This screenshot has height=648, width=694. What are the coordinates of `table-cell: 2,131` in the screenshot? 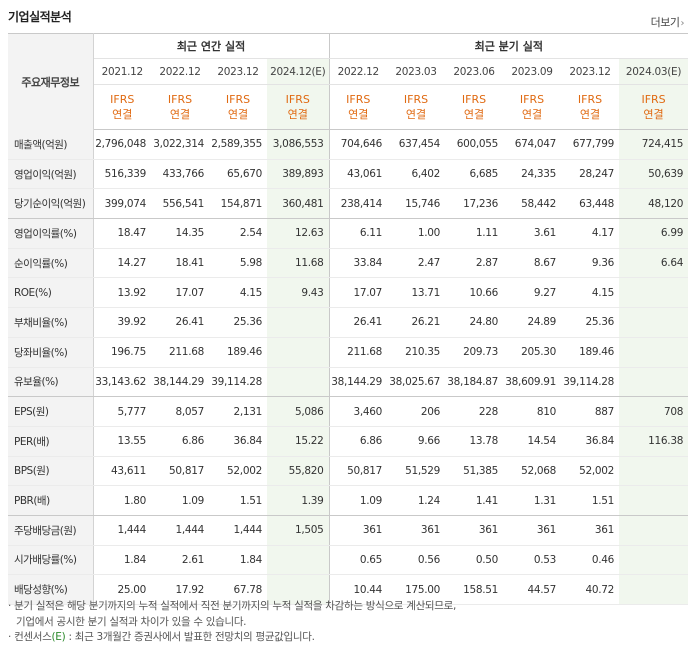 It's located at (238, 411).